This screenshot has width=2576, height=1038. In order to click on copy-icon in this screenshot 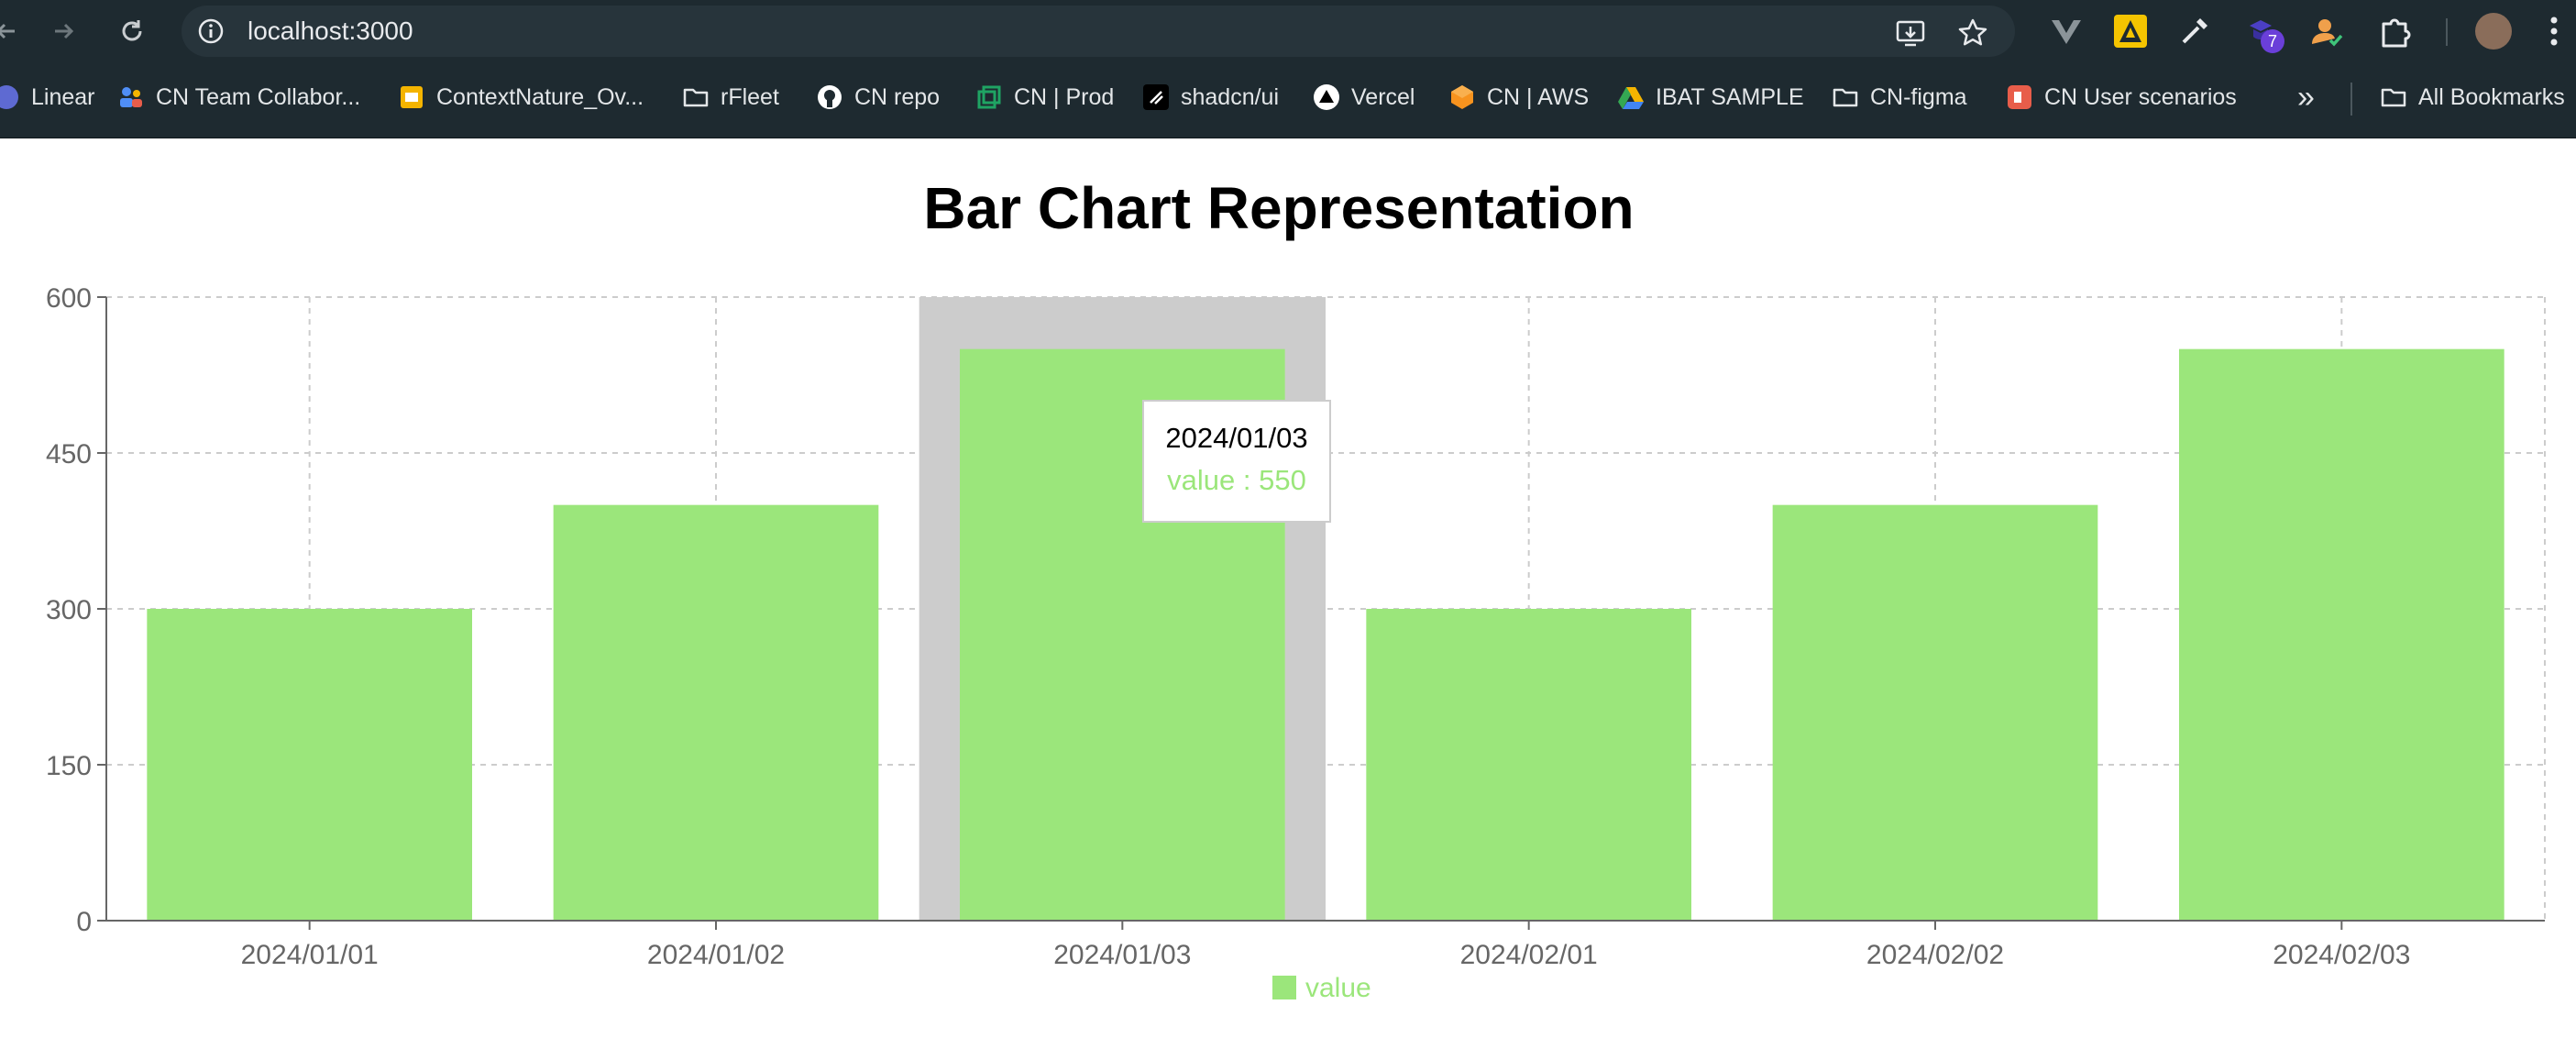, I will do `click(989, 97)`.